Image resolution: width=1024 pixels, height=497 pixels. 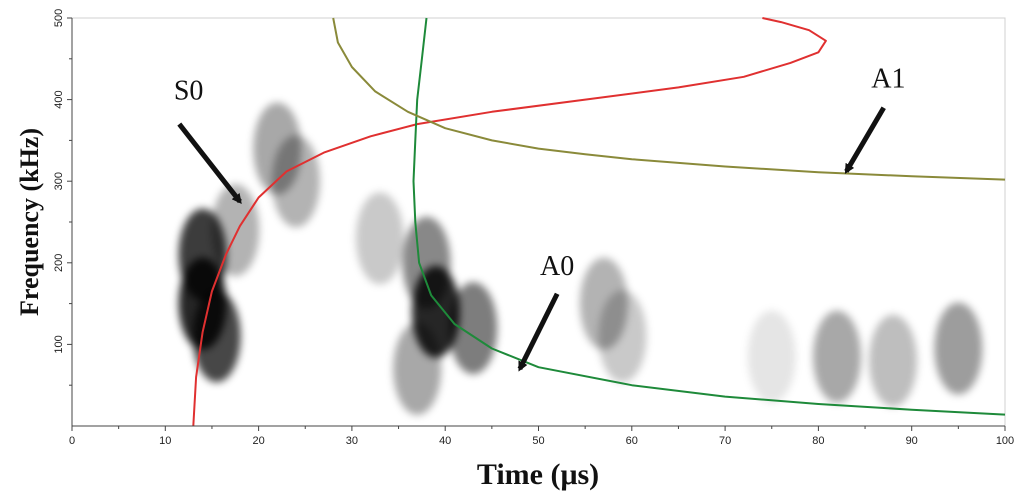 I want to click on annotation-arrow-a1, so click(x=865, y=140).